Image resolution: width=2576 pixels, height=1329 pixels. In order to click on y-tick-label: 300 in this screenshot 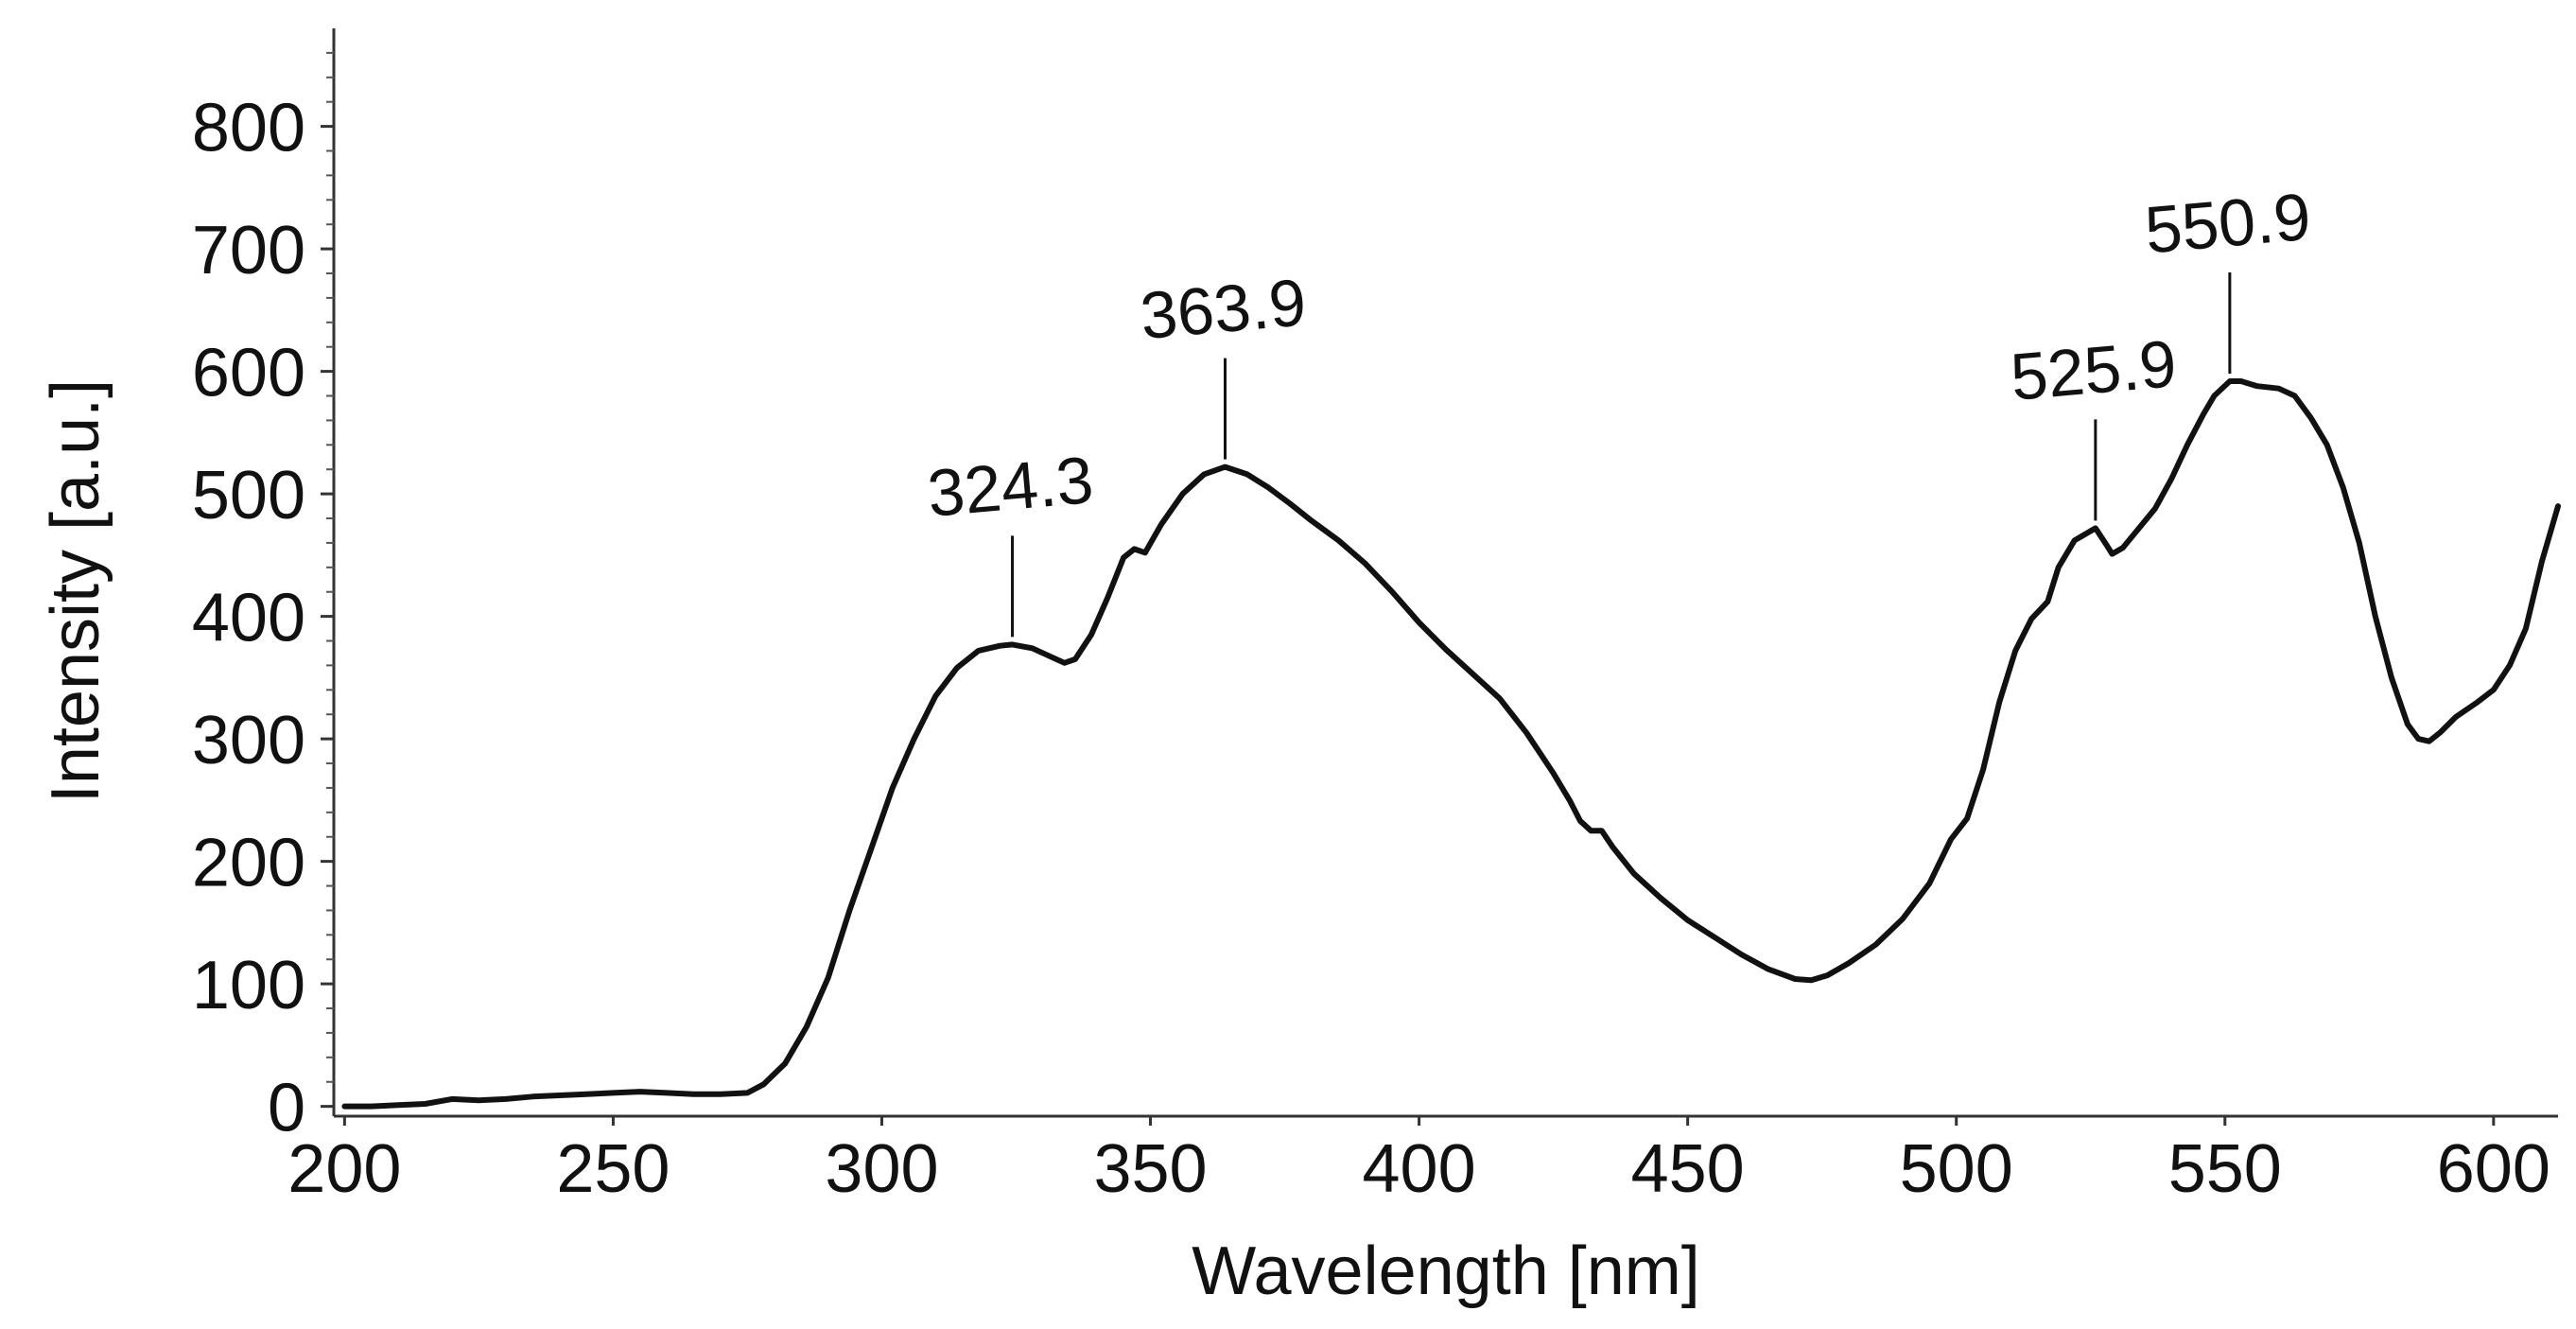, I will do `click(249, 740)`.